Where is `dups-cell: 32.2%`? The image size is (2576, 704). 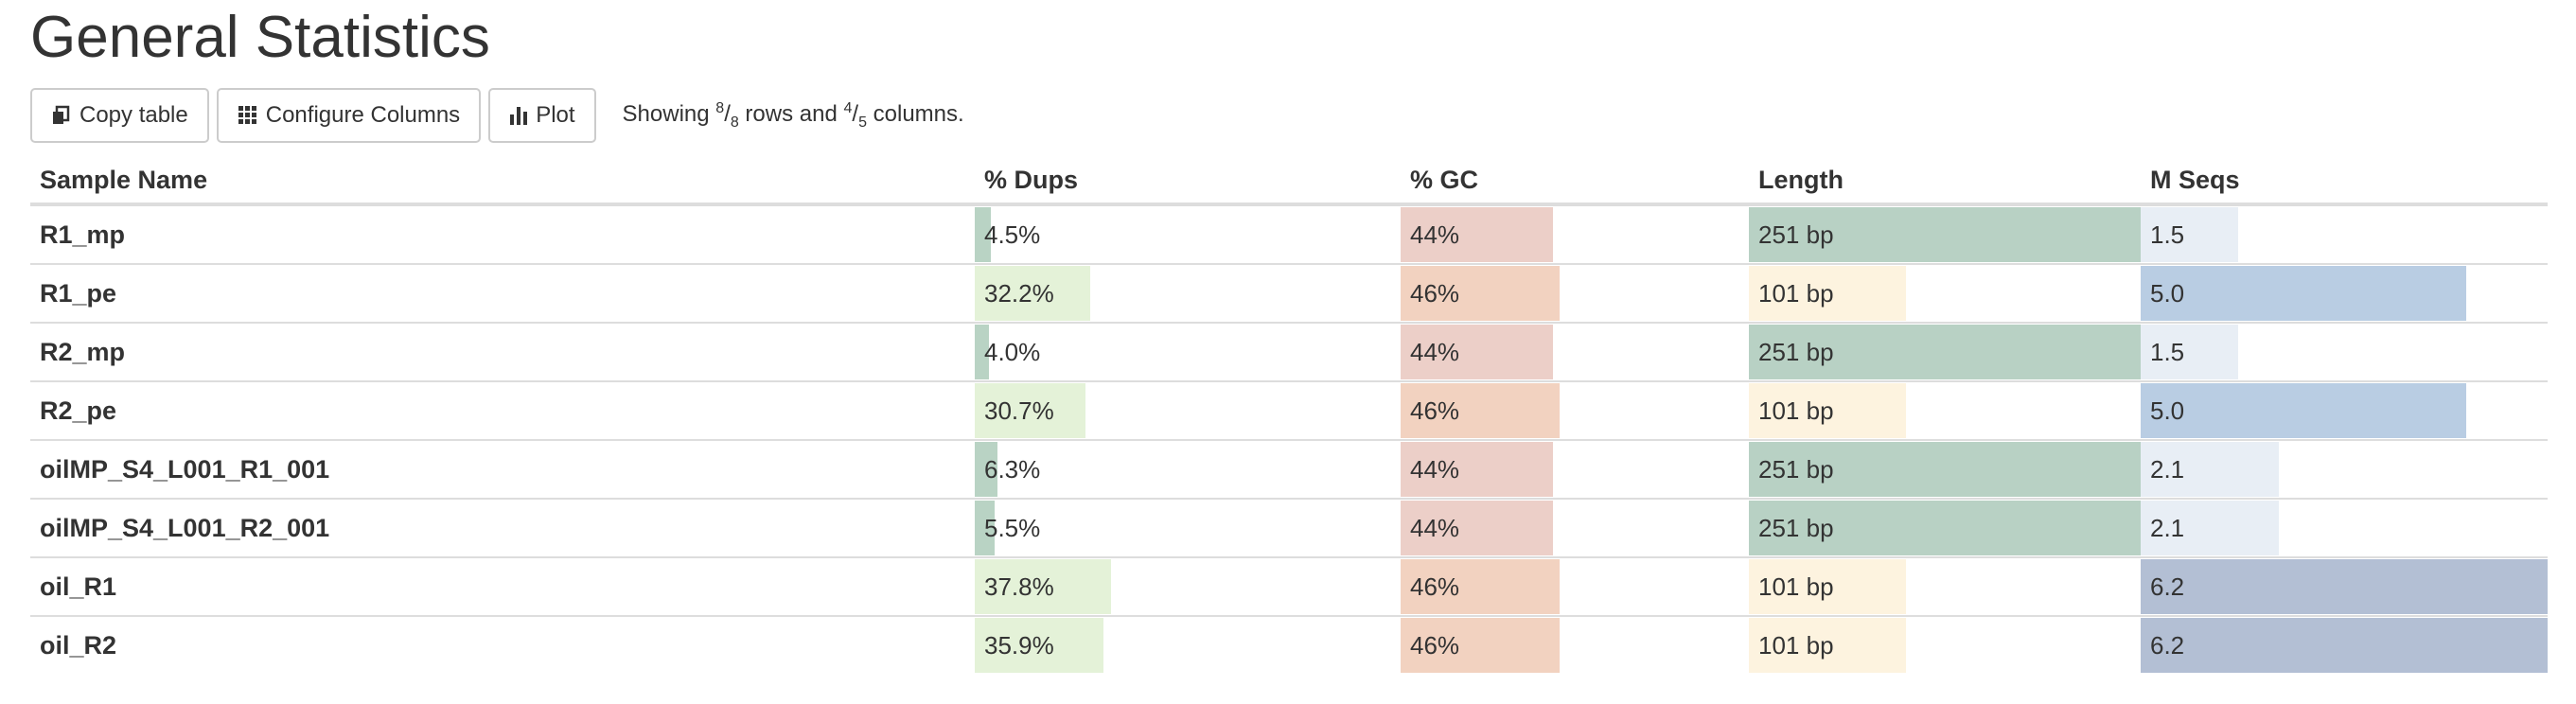
dups-cell: 32.2% is located at coordinates (1188, 293).